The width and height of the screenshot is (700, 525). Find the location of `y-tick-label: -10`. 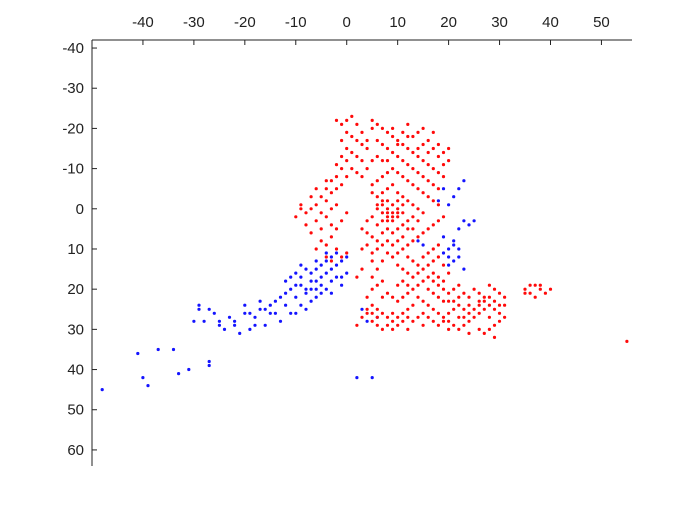

y-tick-label: -10 is located at coordinates (73, 169).